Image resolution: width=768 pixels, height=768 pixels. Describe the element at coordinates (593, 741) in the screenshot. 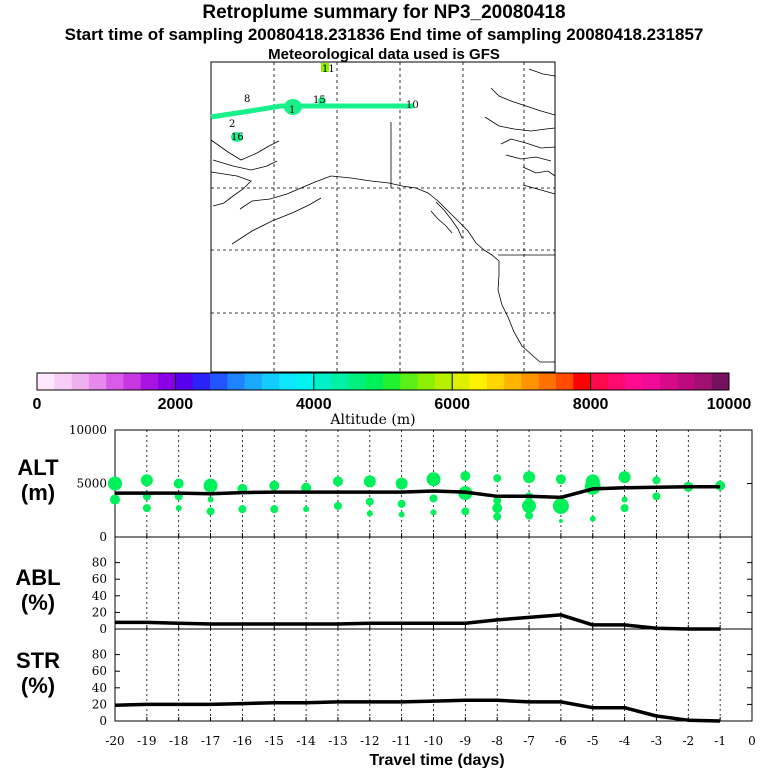

I see `x-tick-label: -5` at that location.